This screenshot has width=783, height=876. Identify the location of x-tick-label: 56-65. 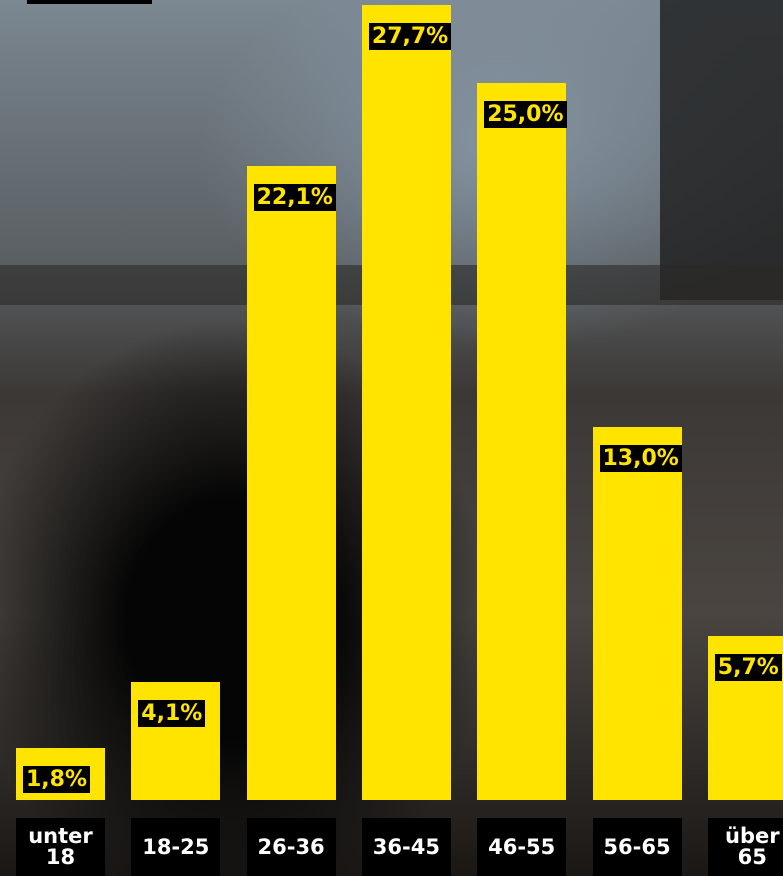
(637, 847).